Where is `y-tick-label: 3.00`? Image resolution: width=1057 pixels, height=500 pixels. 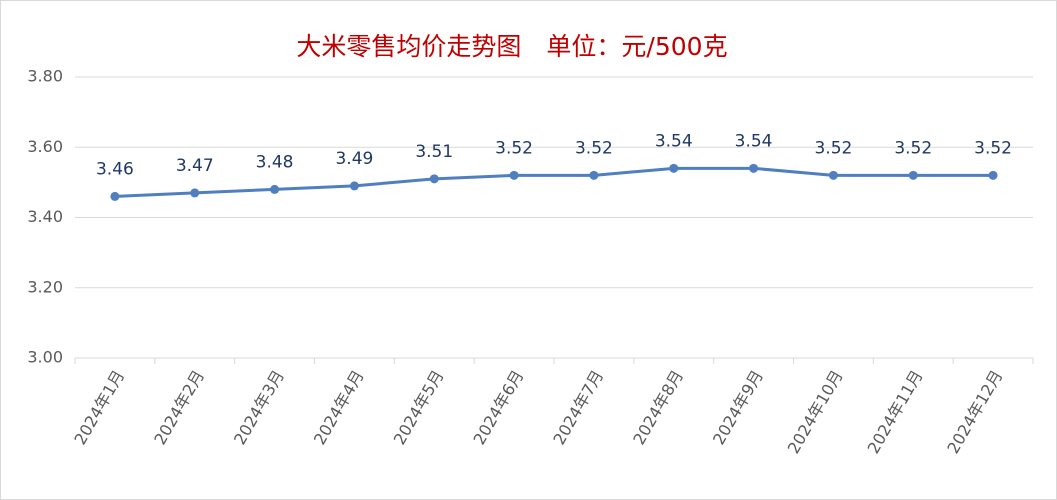 y-tick-label: 3.00 is located at coordinates (45, 357).